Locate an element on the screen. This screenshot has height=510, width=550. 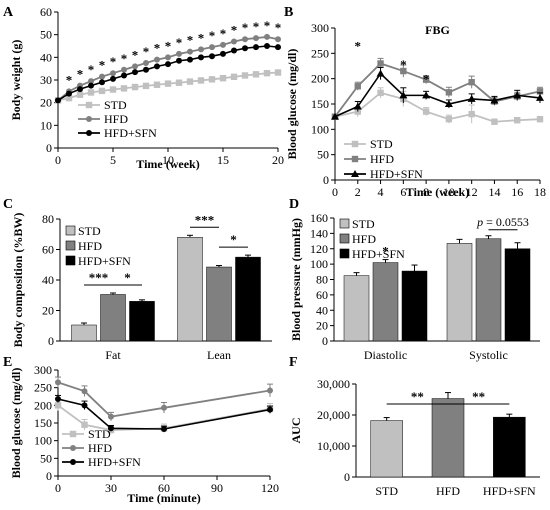
y-tick-label: 20 is located at coordinates (46, 103).